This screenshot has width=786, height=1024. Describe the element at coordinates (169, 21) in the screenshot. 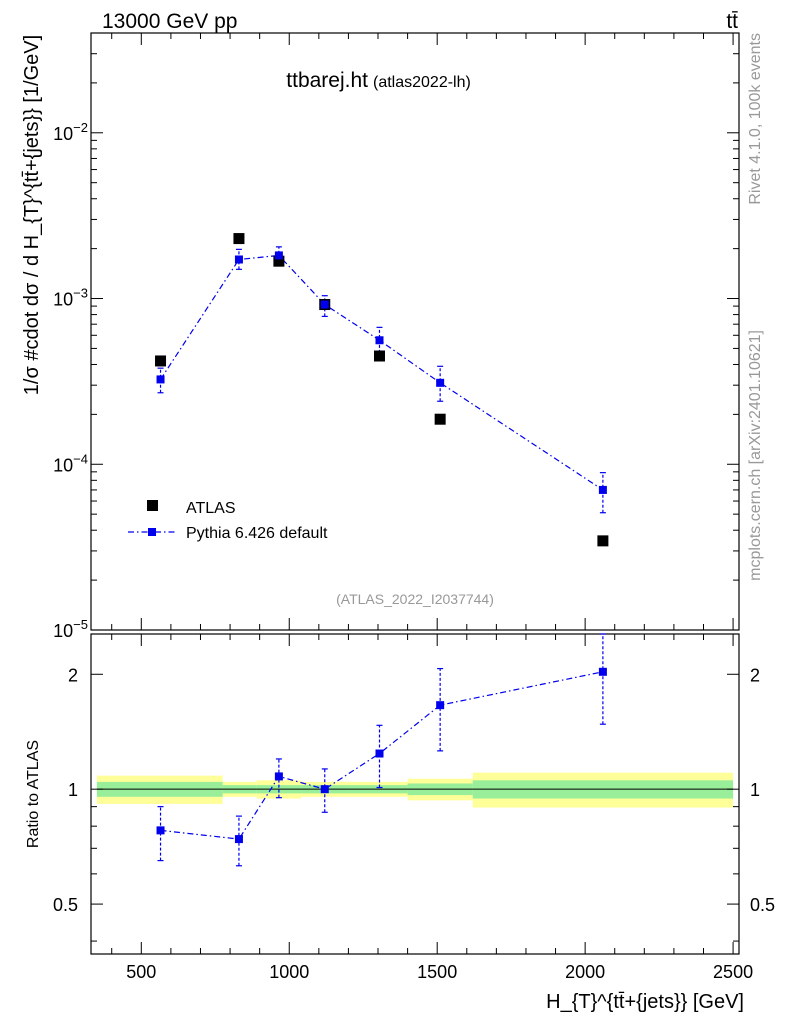

I see `energy-label: 13000 GeV pp` at that location.